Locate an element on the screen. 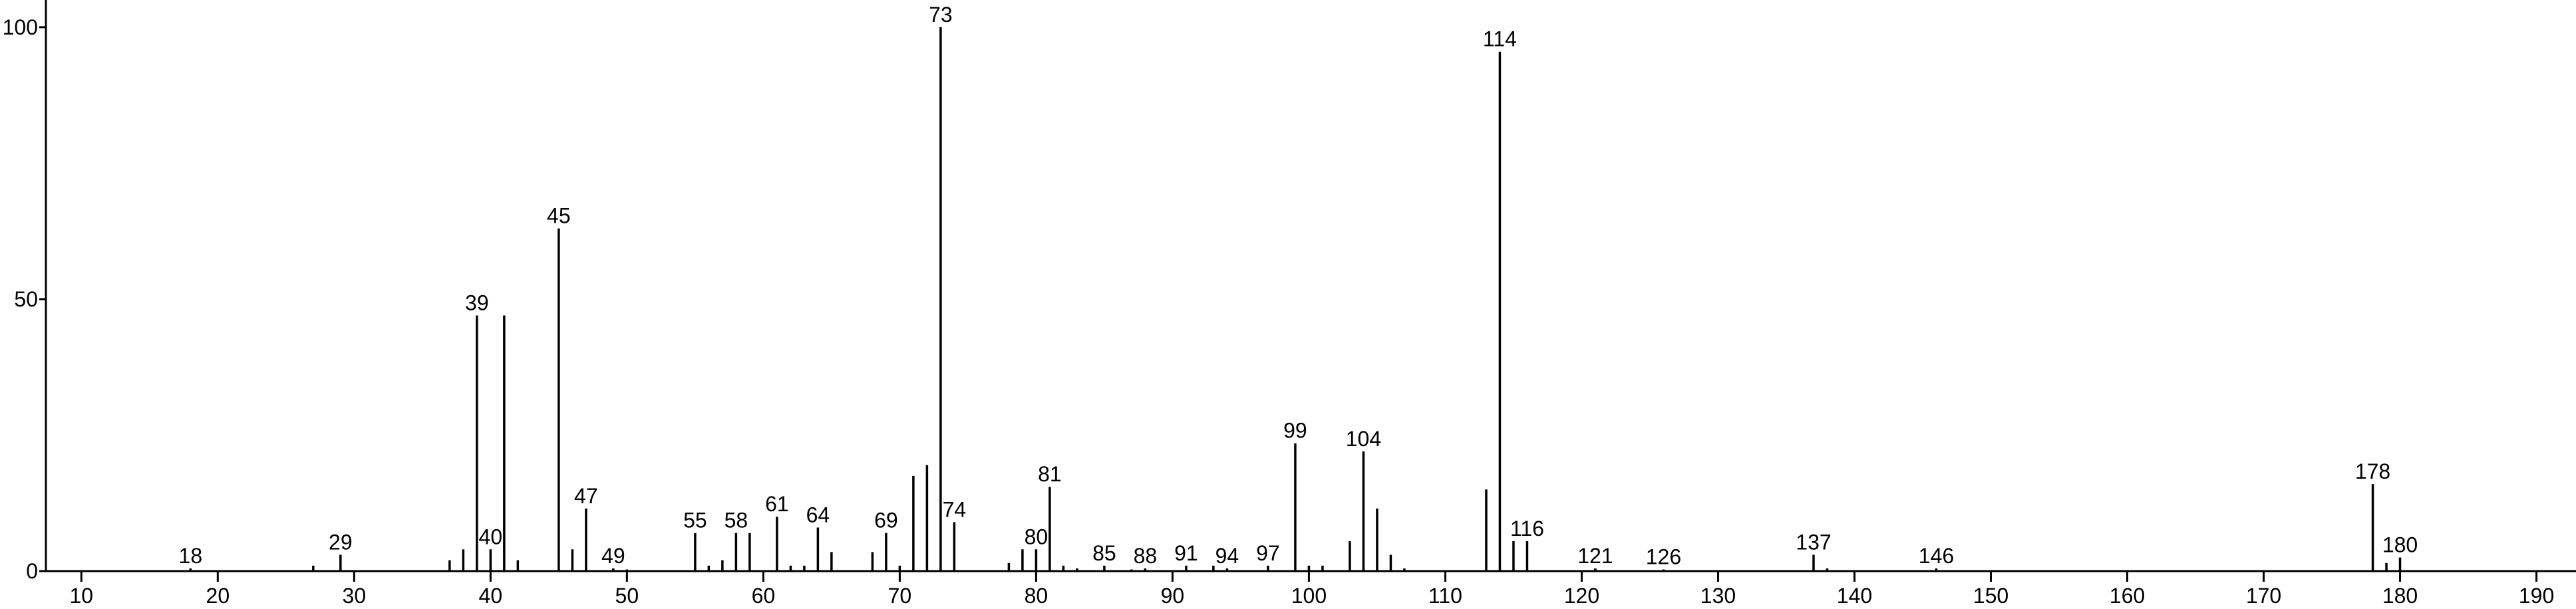 This screenshot has width=2576, height=609. peak-label: 80 is located at coordinates (1036, 536).